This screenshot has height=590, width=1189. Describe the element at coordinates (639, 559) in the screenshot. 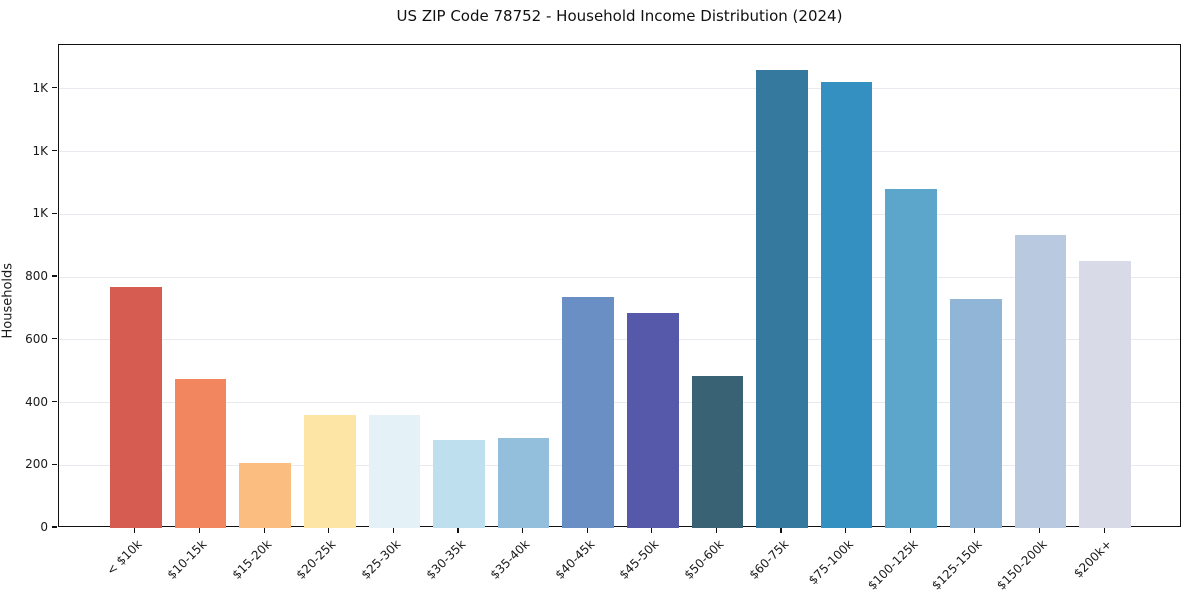

I see `x-tick-label: $45-50k` at that location.